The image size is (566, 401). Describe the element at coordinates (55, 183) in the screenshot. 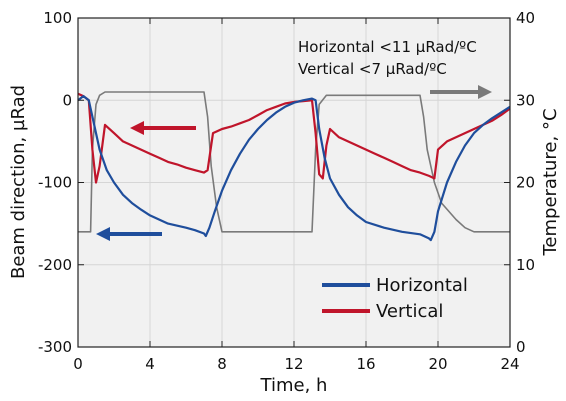

I see `y-left-tick-label: -100` at that location.